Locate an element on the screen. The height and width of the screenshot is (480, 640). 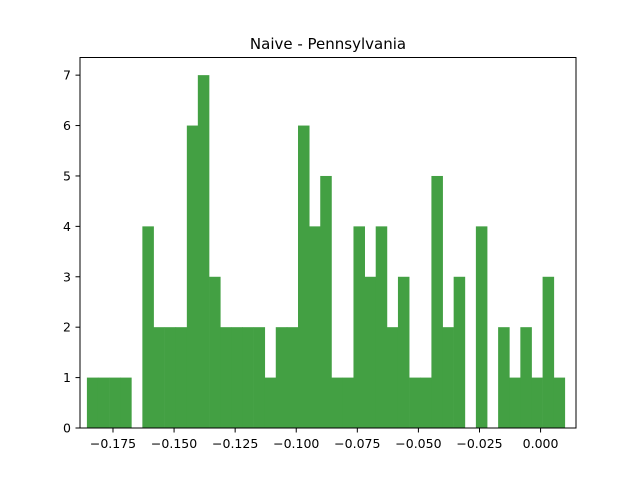
y-tick-label: 7 is located at coordinates (67, 75).